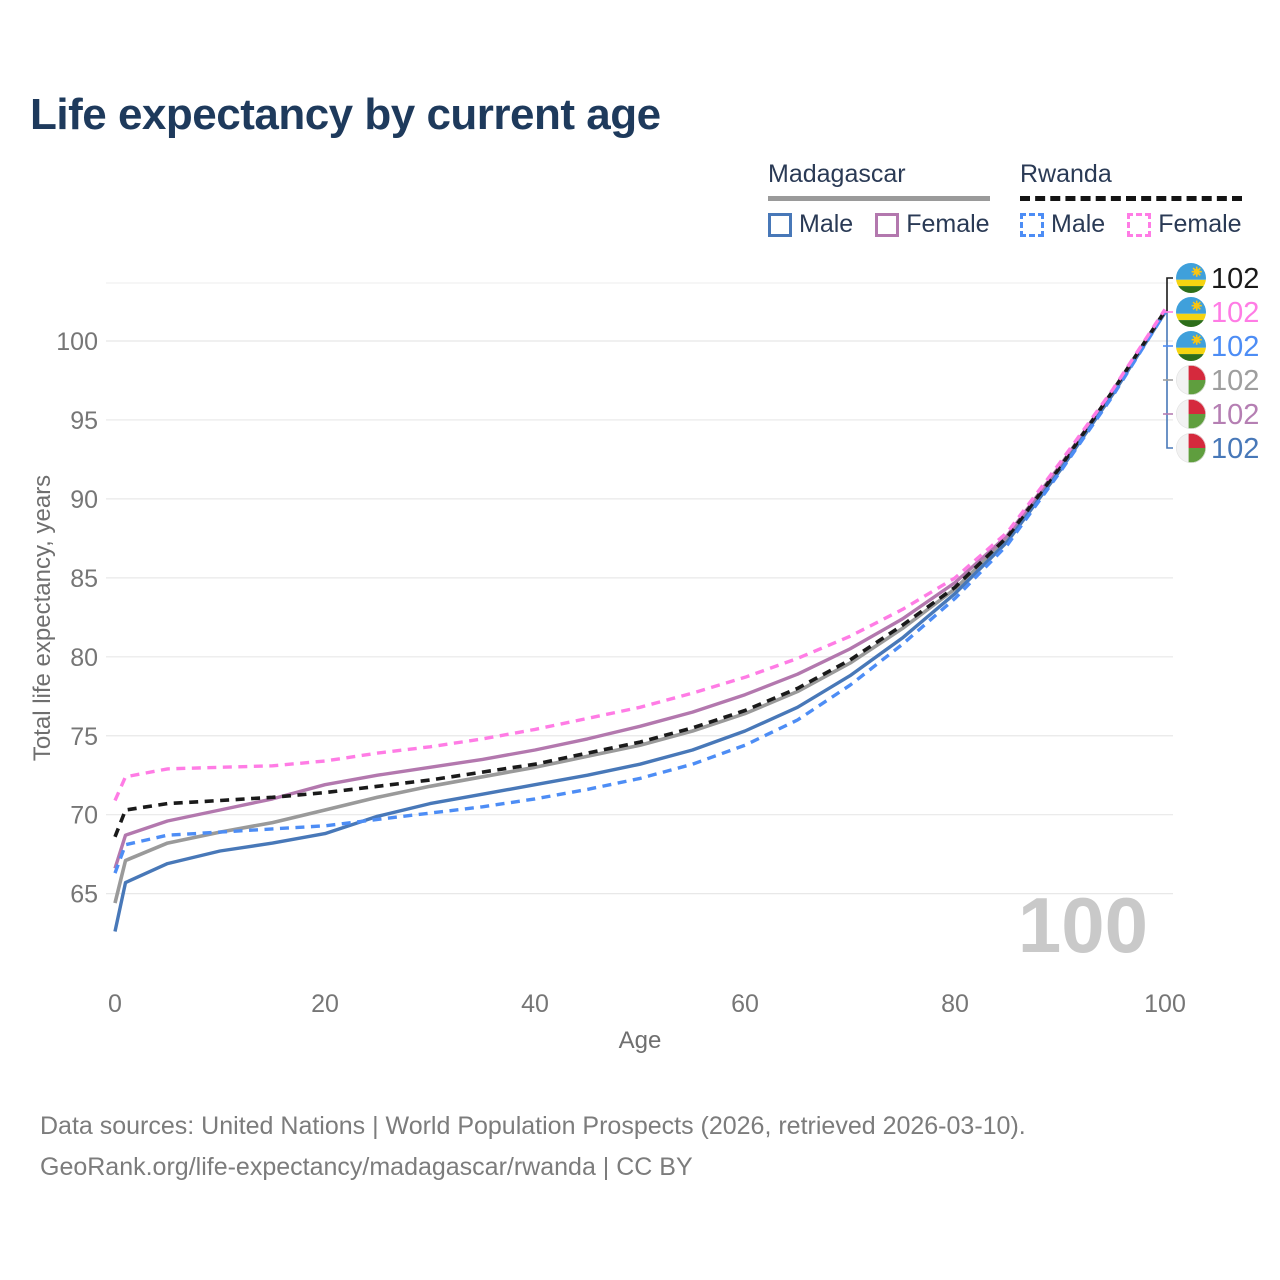  What do you see at coordinates (42, 618) in the screenshot?
I see `y-axis-title: Total life expectancy, years` at bounding box center [42, 618].